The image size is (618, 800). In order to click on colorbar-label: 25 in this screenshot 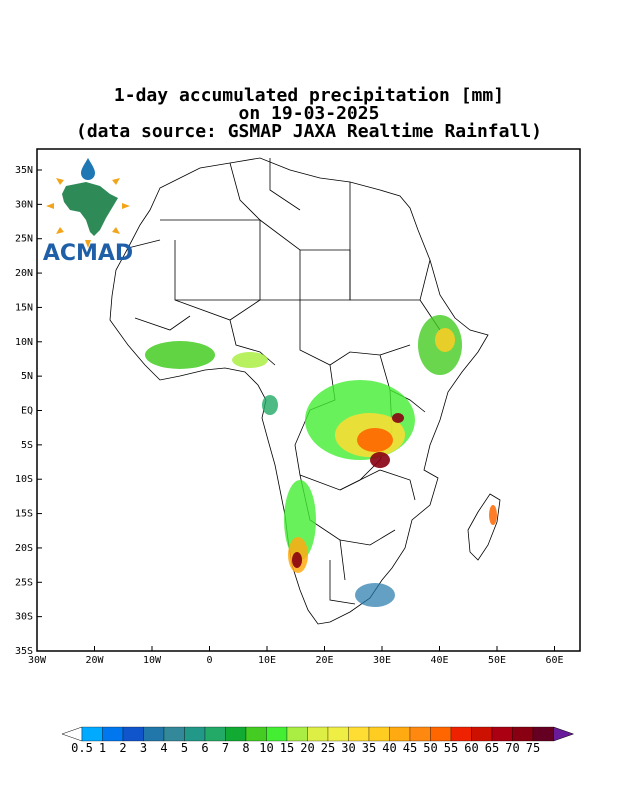, I will do `click(328, 748)`.